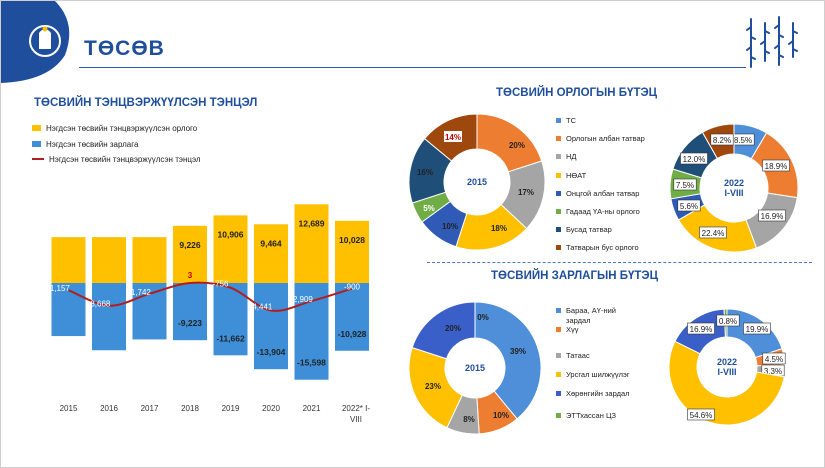  Describe the element at coordinates (598, 393) in the screenshot. I see `legend-label: Хөрөнгийн зардал` at that location.